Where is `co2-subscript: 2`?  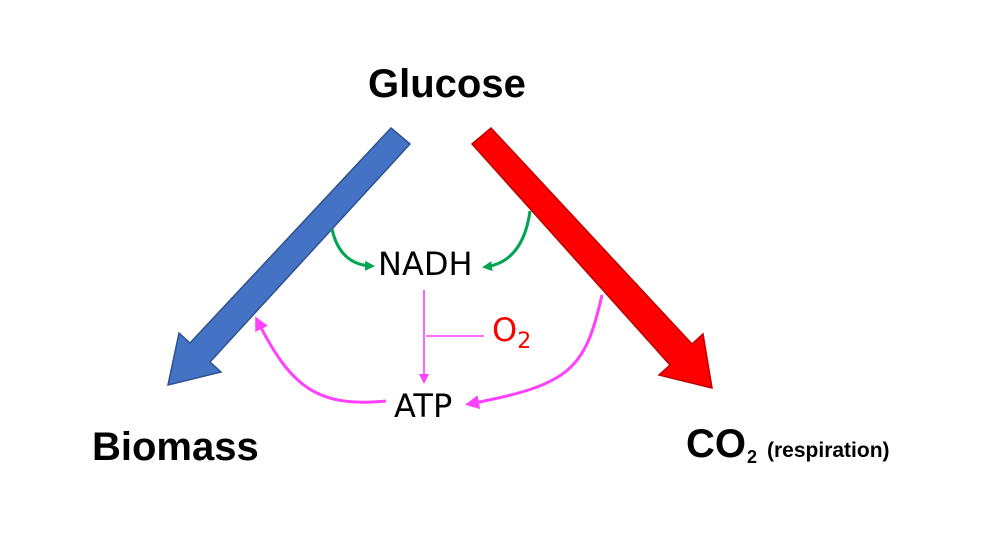 co2-subscript: 2 is located at coordinates (752, 457).